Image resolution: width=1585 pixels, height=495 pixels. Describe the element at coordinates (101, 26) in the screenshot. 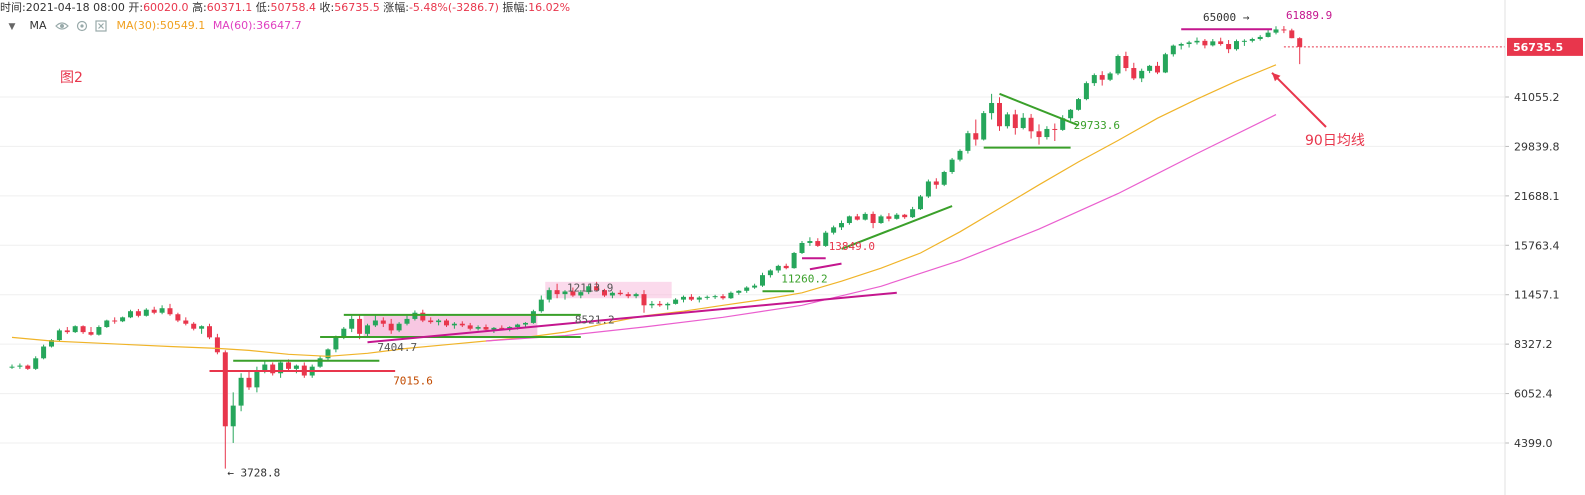

I see `close-icon` at that location.